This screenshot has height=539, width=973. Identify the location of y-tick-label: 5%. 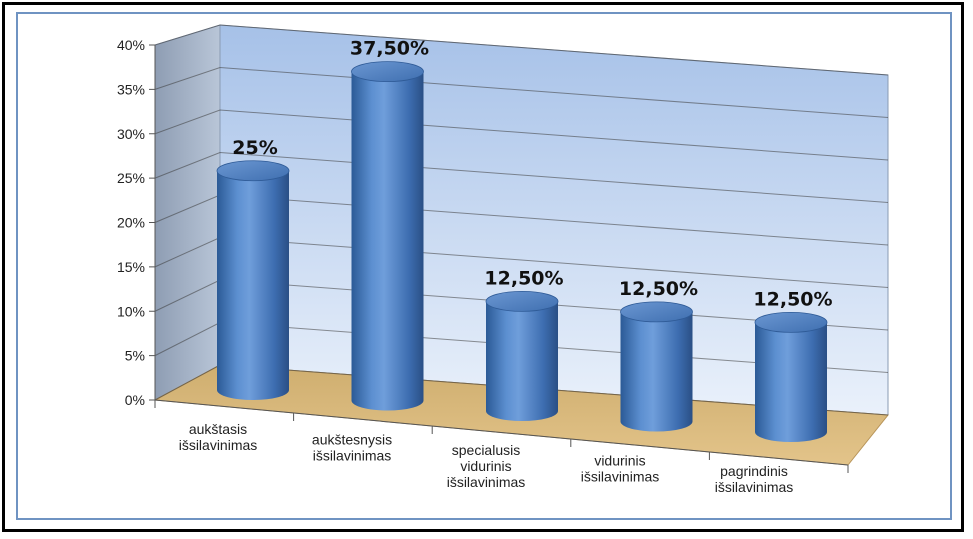
(135, 356).